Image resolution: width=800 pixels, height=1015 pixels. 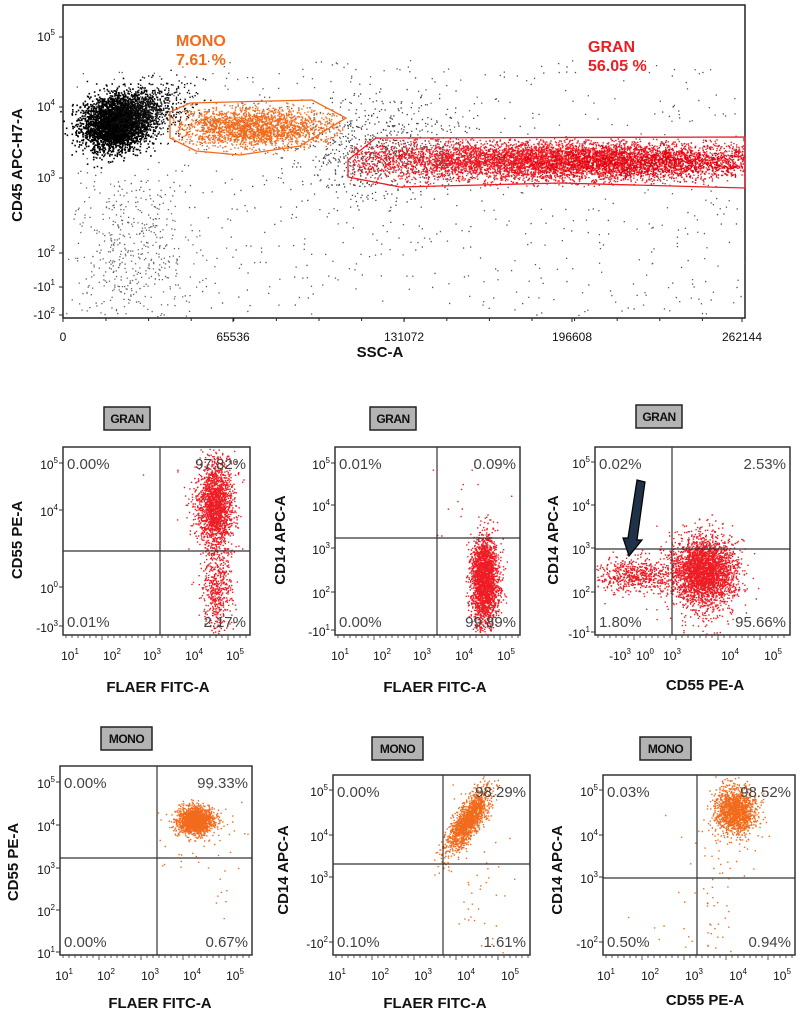 What do you see at coordinates (226, 942) in the screenshot?
I see `quadrant-lr-percent: 0.67%` at bounding box center [226, 942].